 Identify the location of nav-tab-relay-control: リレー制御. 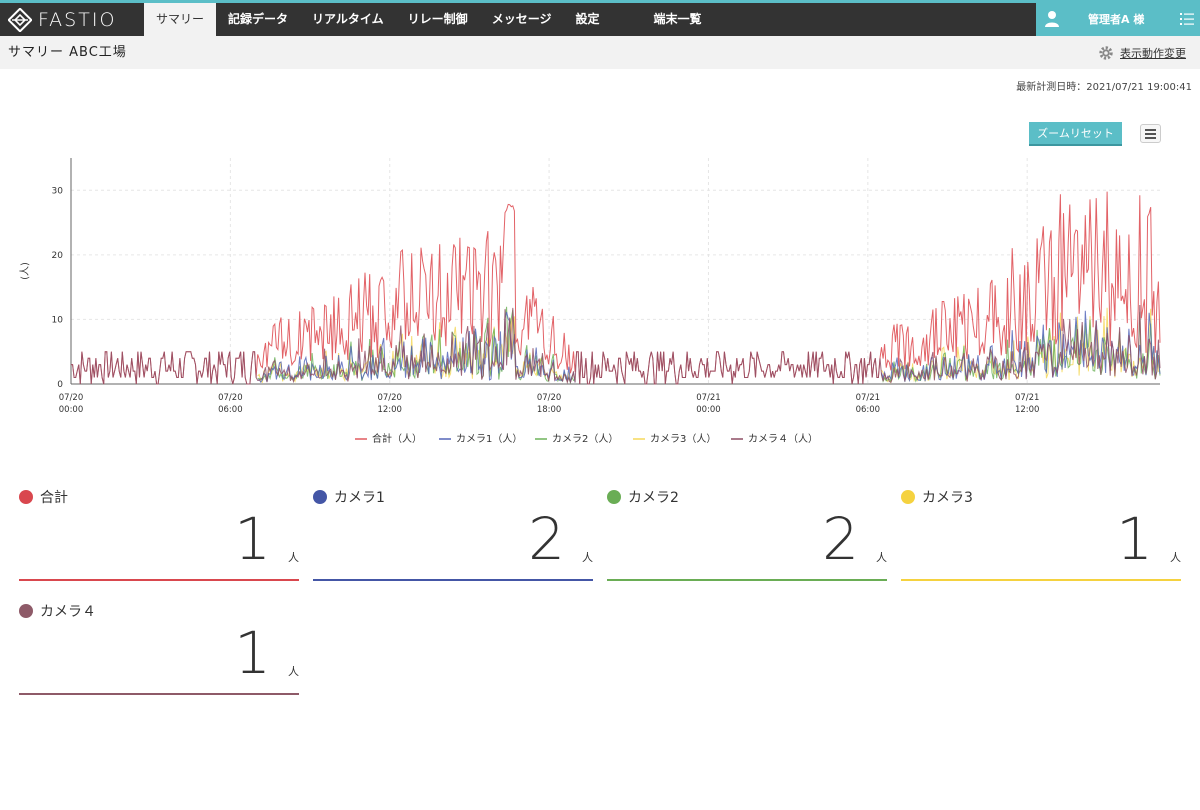
(437, 19).